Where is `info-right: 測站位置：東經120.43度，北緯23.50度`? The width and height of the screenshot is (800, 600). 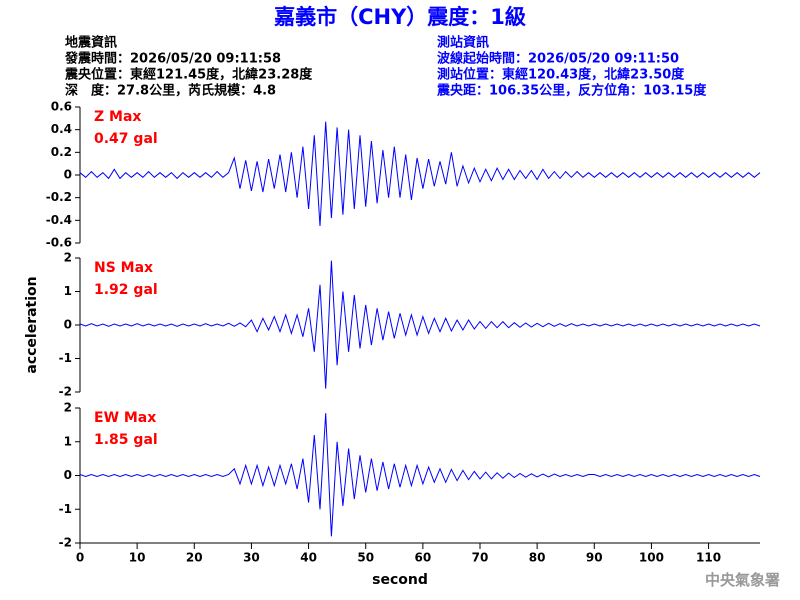 info-right: 測站位置：東經120.43度，北緯23.50度 is located at coordinates (561, 75).